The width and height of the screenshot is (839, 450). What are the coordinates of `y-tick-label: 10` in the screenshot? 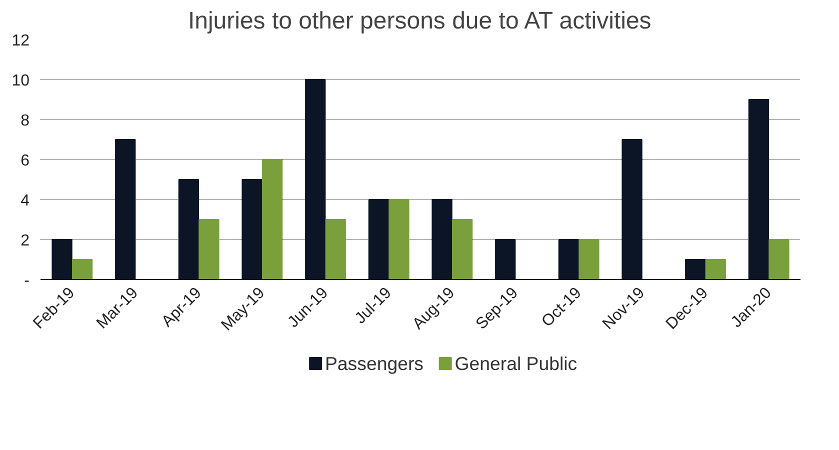 It's located at (21, 81).